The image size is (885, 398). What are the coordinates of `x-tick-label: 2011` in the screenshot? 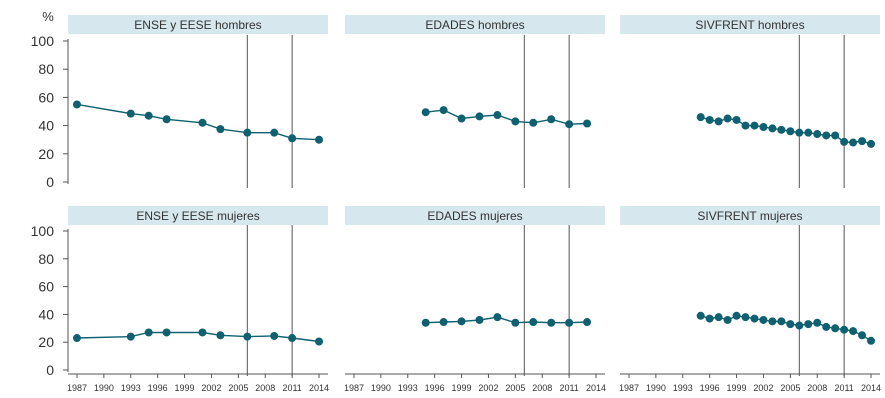 It's located at (291, 388).